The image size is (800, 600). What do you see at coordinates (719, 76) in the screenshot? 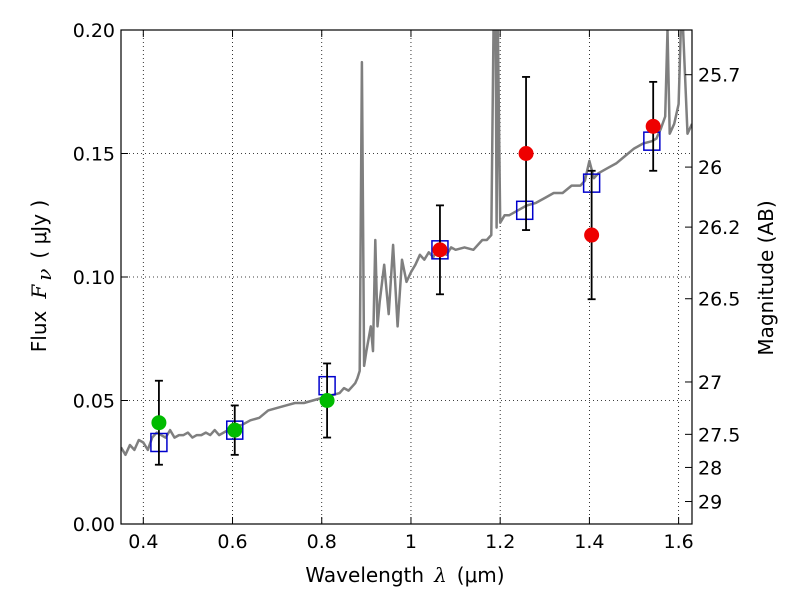
I see `mag-tick-label: 25.7` at bounding box center [719, 76].